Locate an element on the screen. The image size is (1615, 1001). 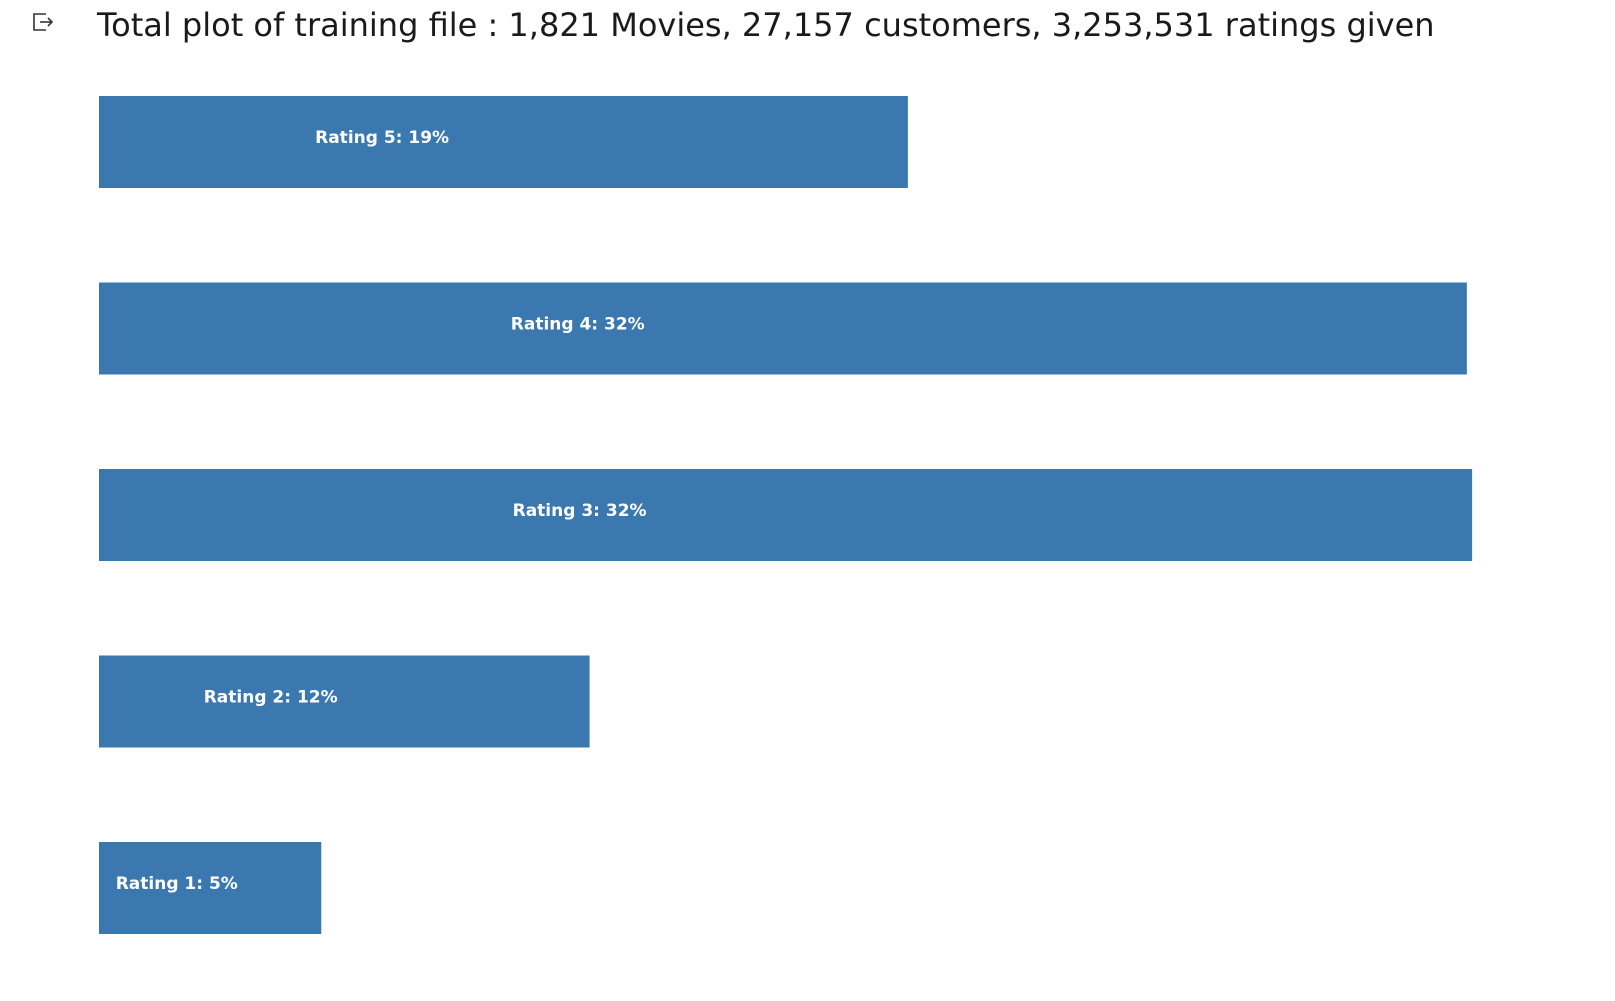
bar-label-rating-5: Rating 5: 19% is located at coordinates (382, 138).